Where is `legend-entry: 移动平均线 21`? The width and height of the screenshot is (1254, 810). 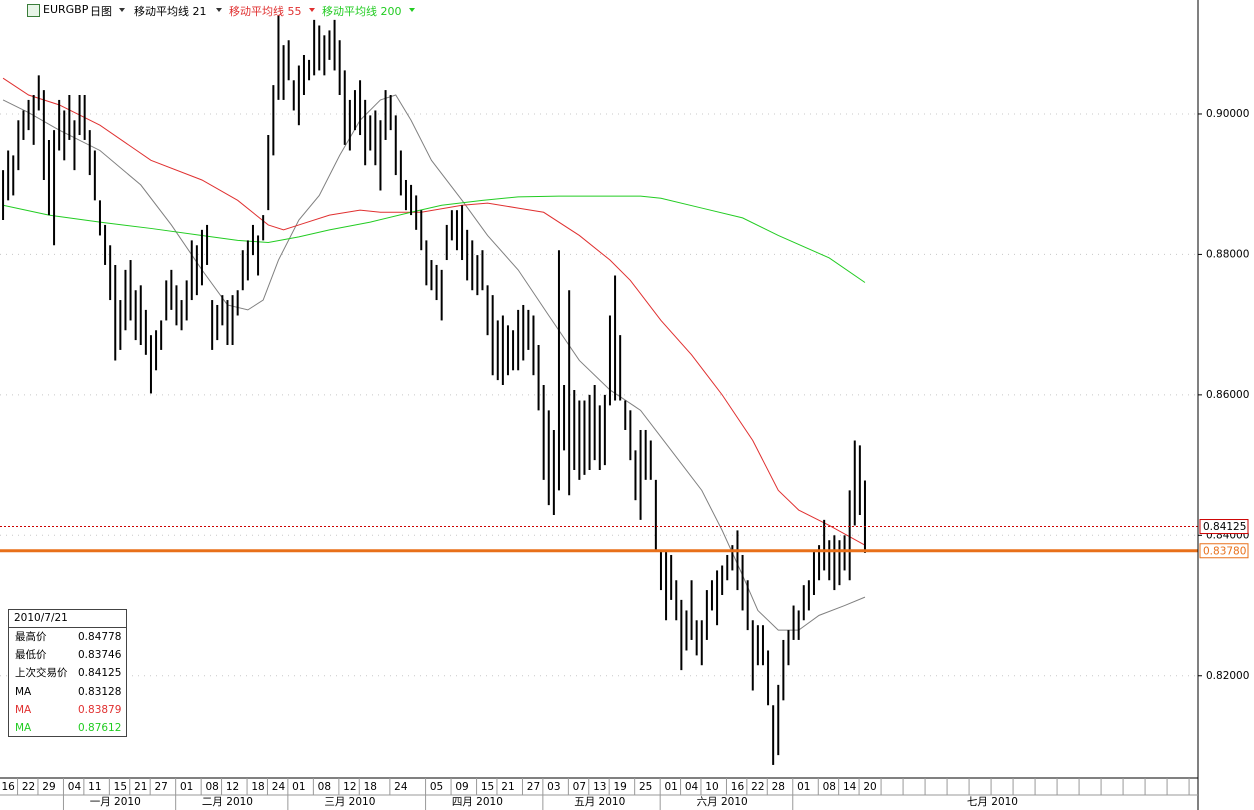
legend-entry: 移动平均线 21 is located at coordinates (170, 11).